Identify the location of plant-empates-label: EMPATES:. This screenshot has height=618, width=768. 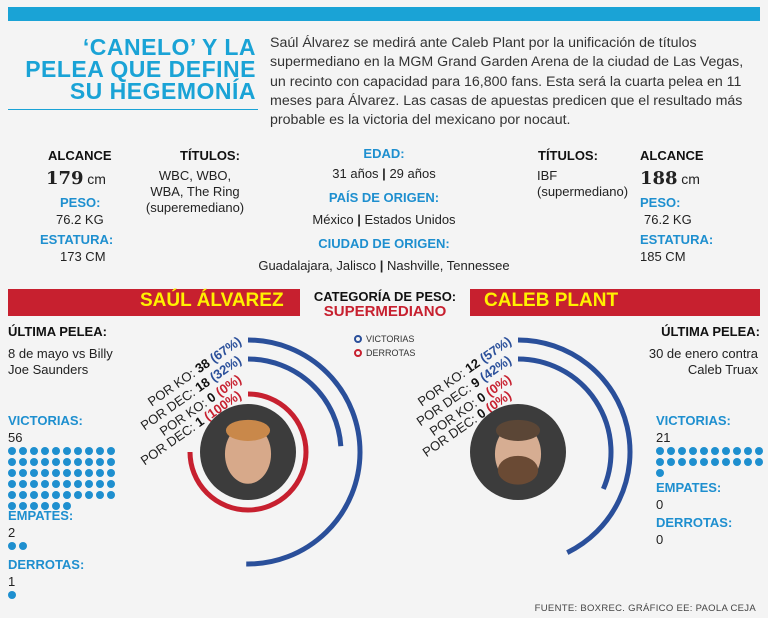
(689, 487).